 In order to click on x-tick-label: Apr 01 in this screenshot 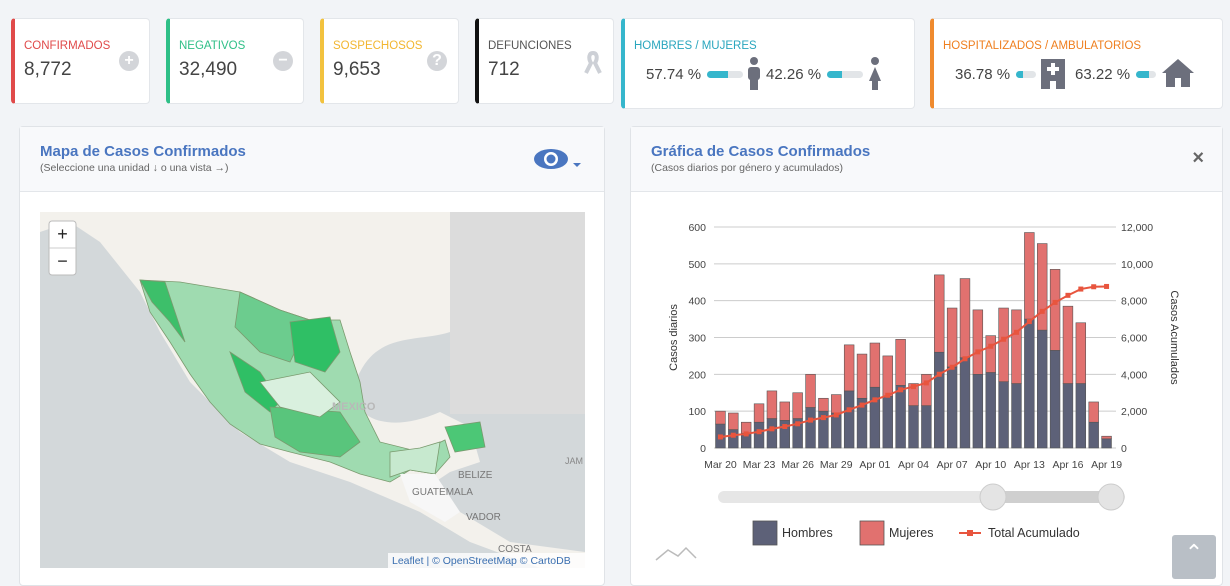, I will do `click(874, 465)`.